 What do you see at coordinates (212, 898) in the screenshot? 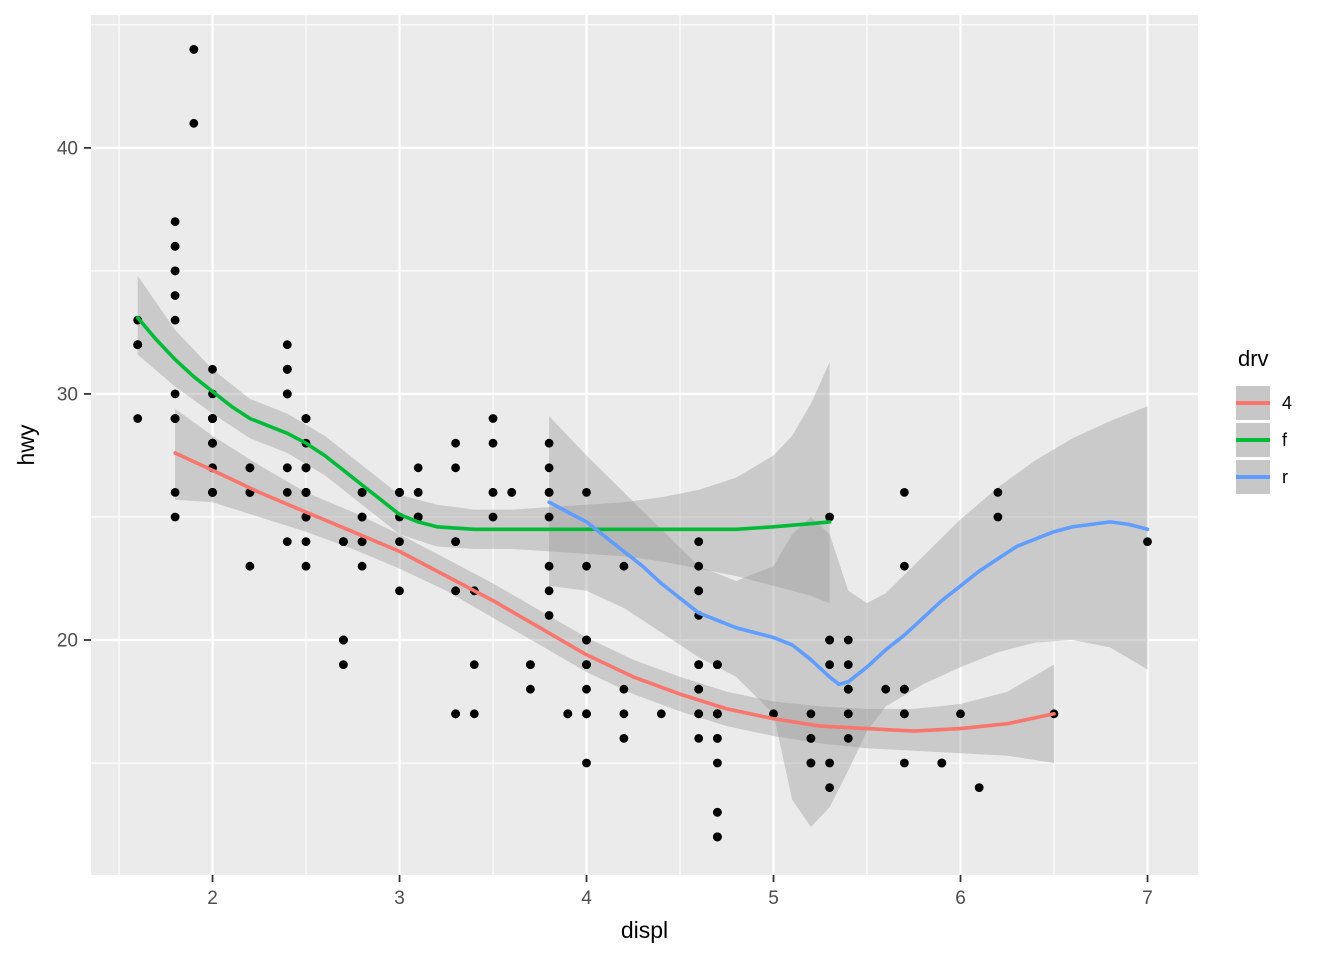
I see `x-tick-label: 2` at bounding box center [212, 898].